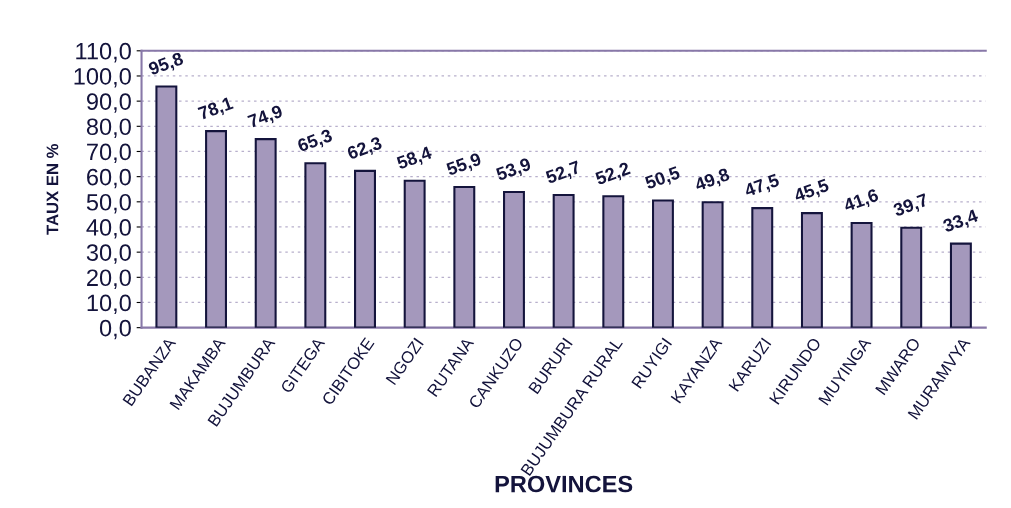 The height and width of the screenshot is (508, 1011). What do you see at coordinates (861, 201) in the screenshot?
I see `data-label: 41,6` at bounding box center [861, 201].